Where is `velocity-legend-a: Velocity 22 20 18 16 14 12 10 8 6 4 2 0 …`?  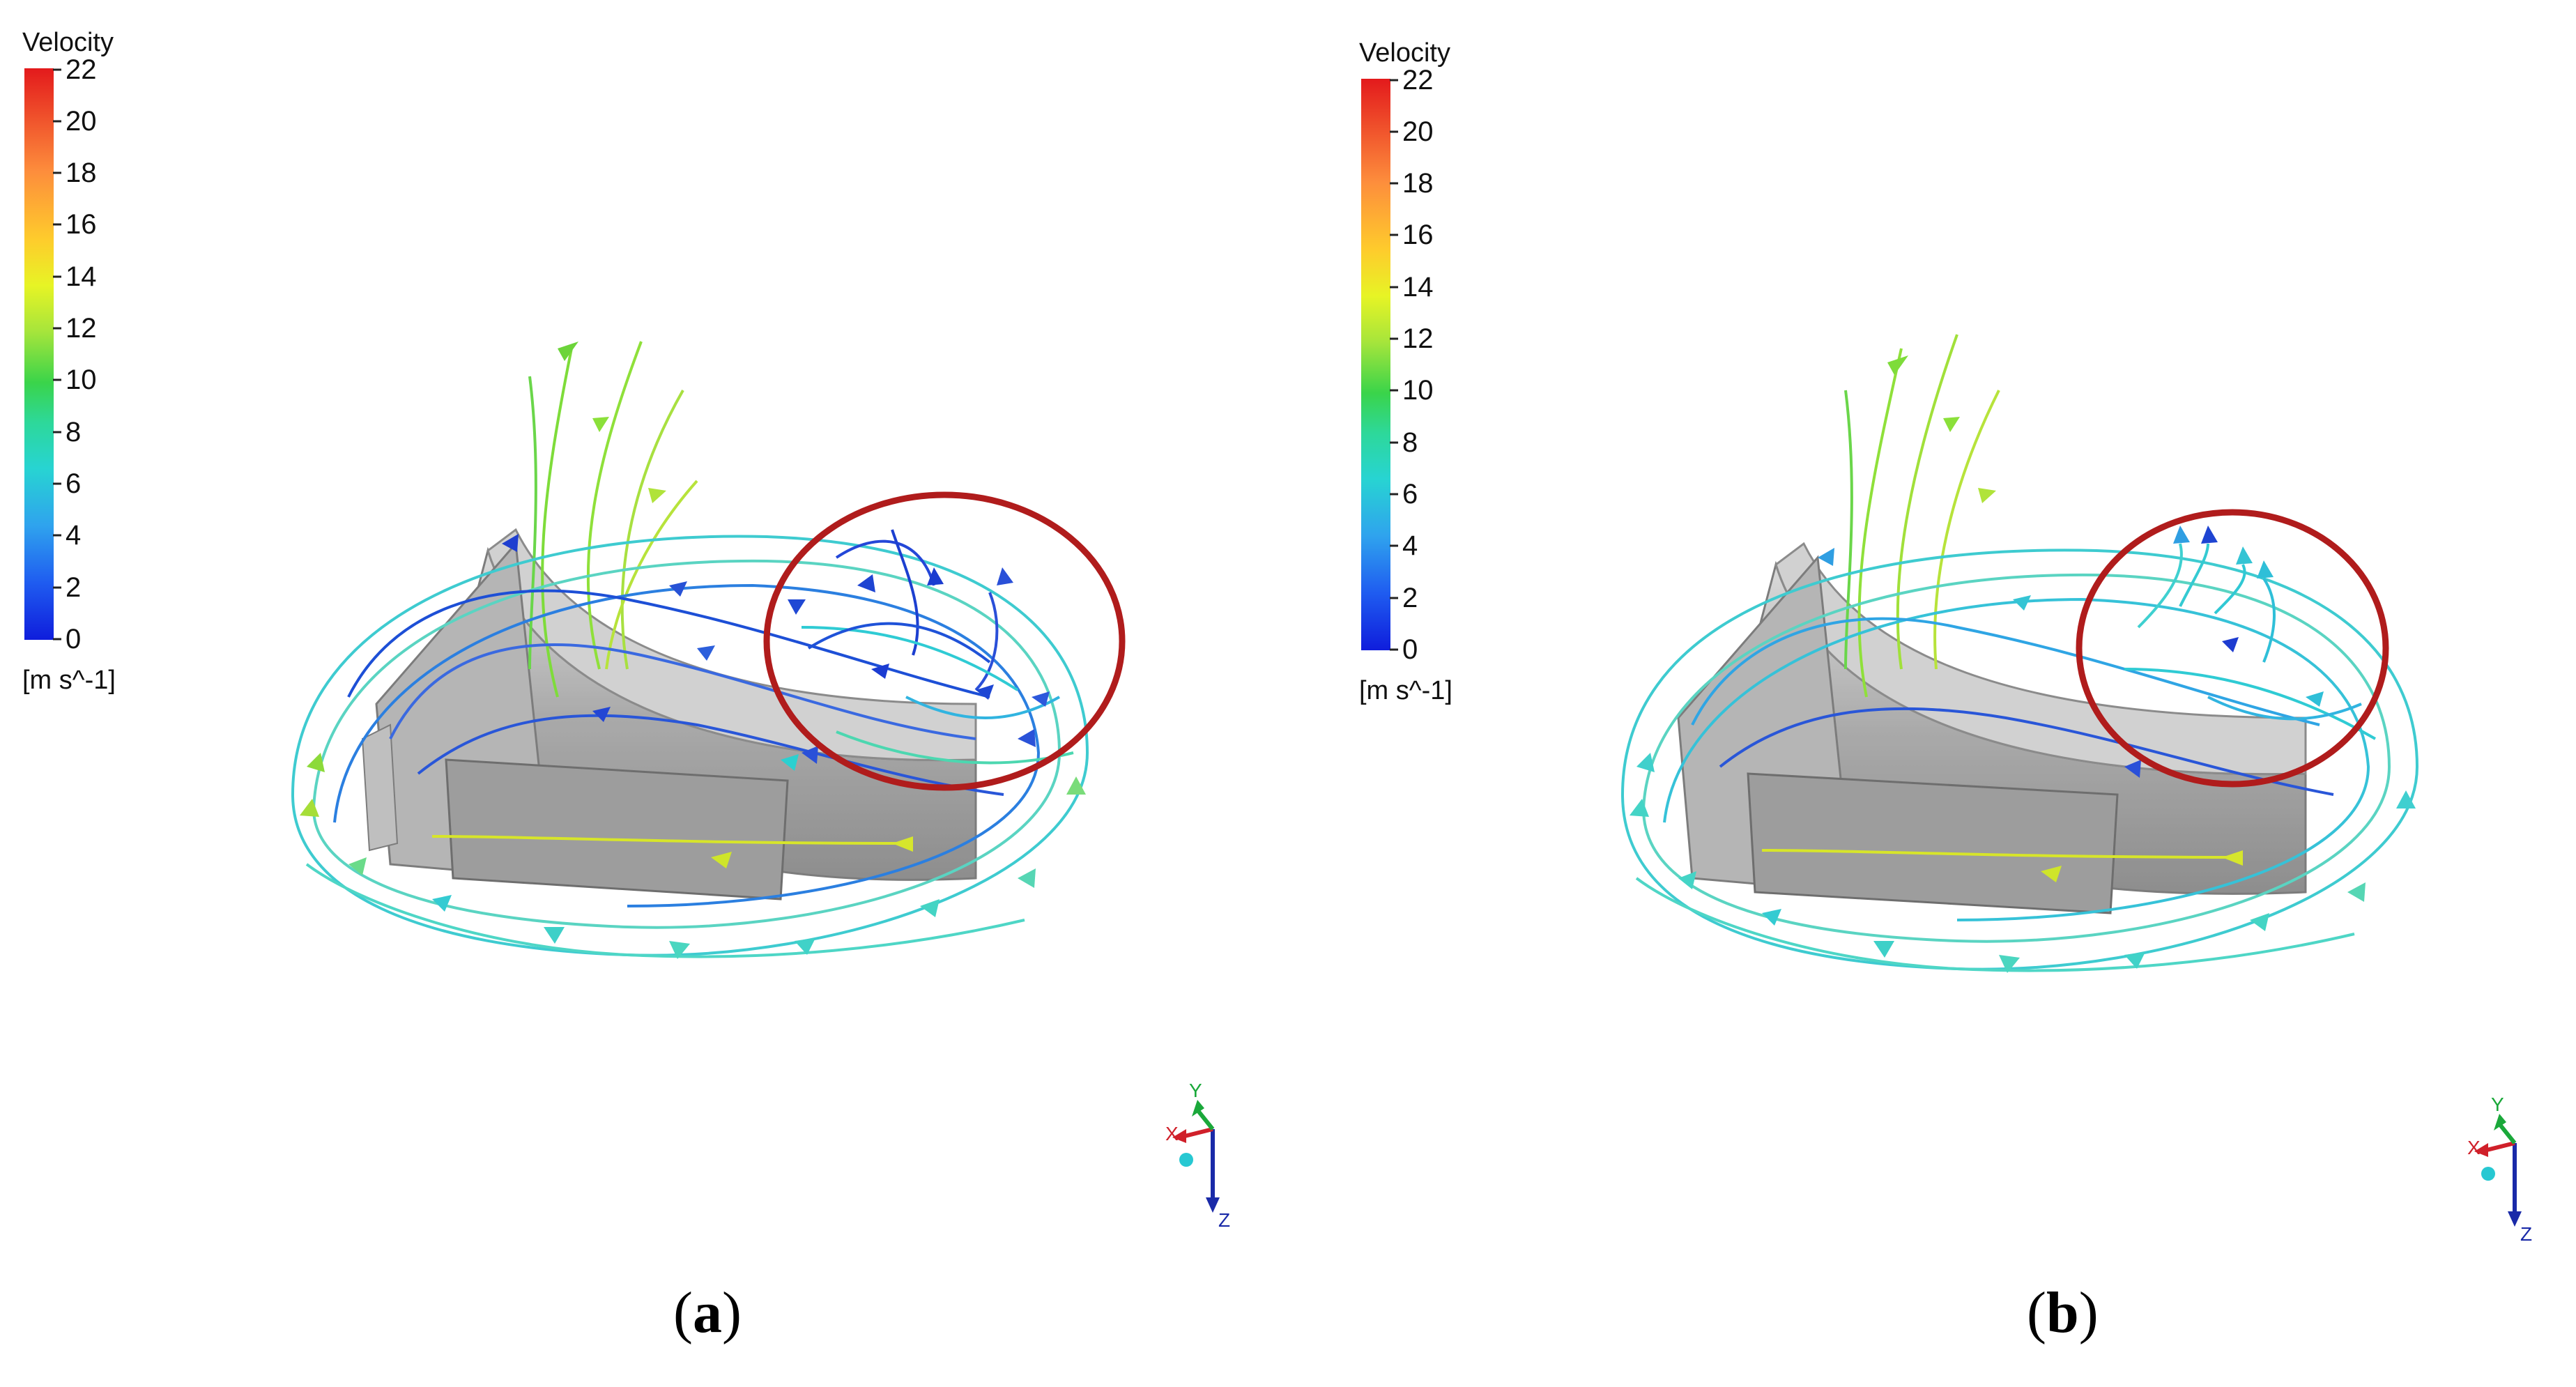
velocity-legend-a: Velocity 22 20 18 16 14 12 10 8 6 4 2 0 … is located at coordinates (92, 369).